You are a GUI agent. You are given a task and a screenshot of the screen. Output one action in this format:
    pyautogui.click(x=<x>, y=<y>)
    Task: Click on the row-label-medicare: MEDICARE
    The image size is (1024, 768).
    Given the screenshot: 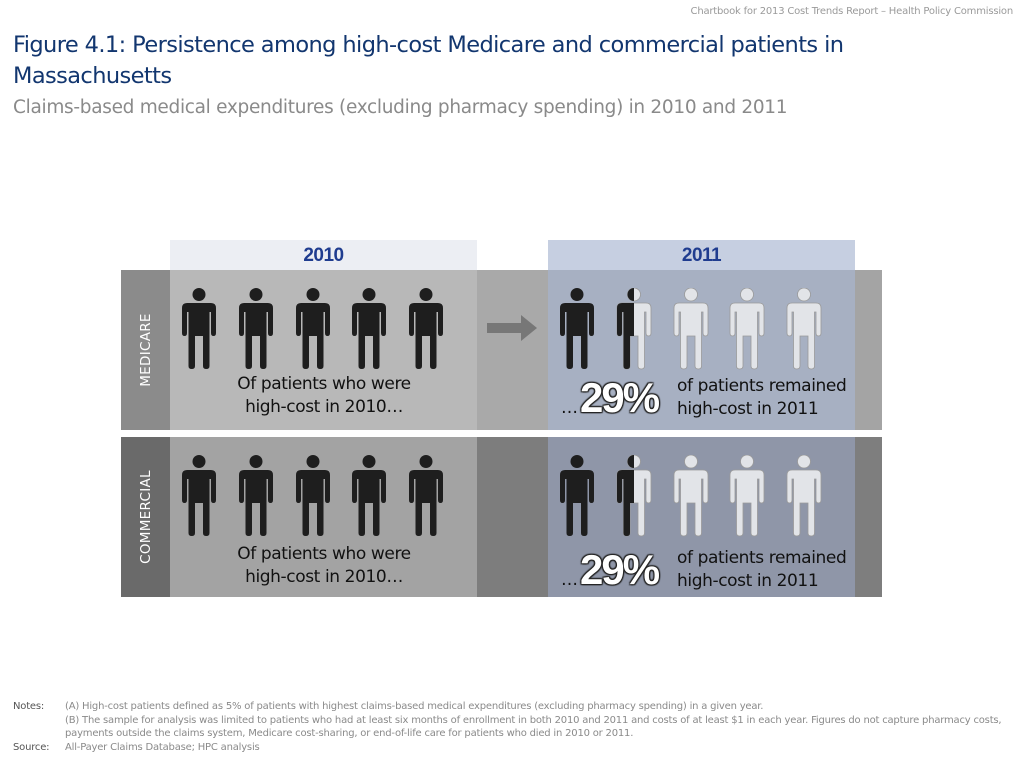 What is the action you would take?
    pyautogui.click(x=145, y=350)
    